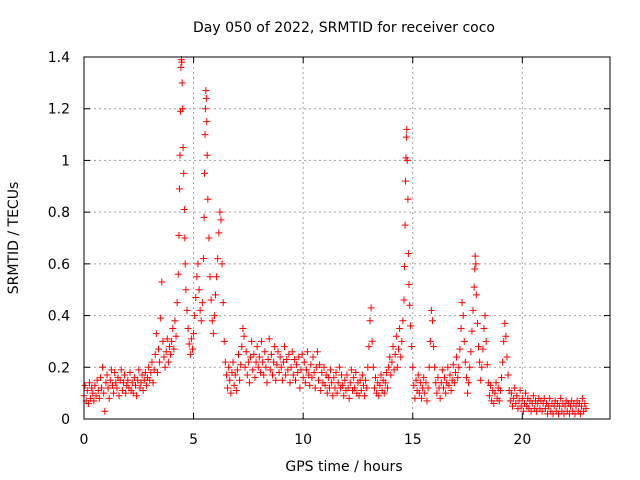 The width and height of the screenshot is (640, 480). I want to click on y-tick-label: 0.2, so click(59, 368).